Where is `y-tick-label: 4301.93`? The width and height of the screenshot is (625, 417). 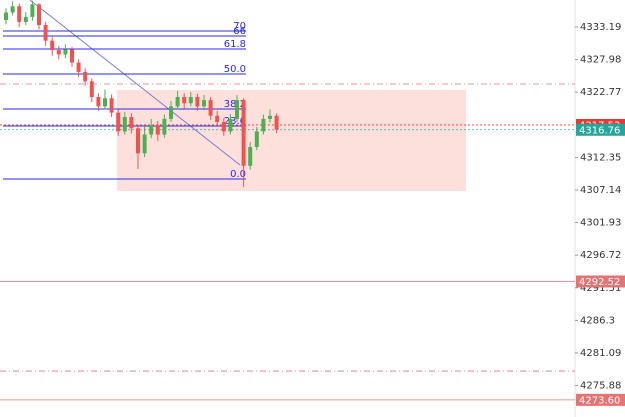
y-tick-label: 4301.93 is located at coordinates (600, 223).